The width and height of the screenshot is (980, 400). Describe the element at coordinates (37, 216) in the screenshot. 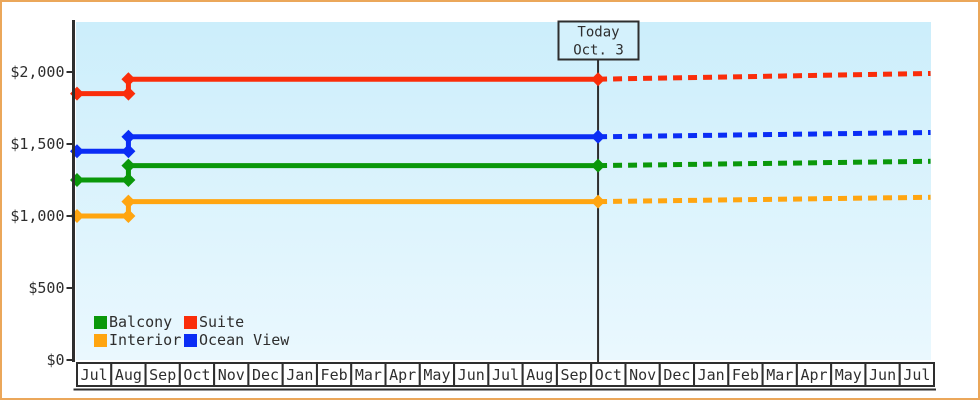

I see `y-axis-label: $1,000` at that location.